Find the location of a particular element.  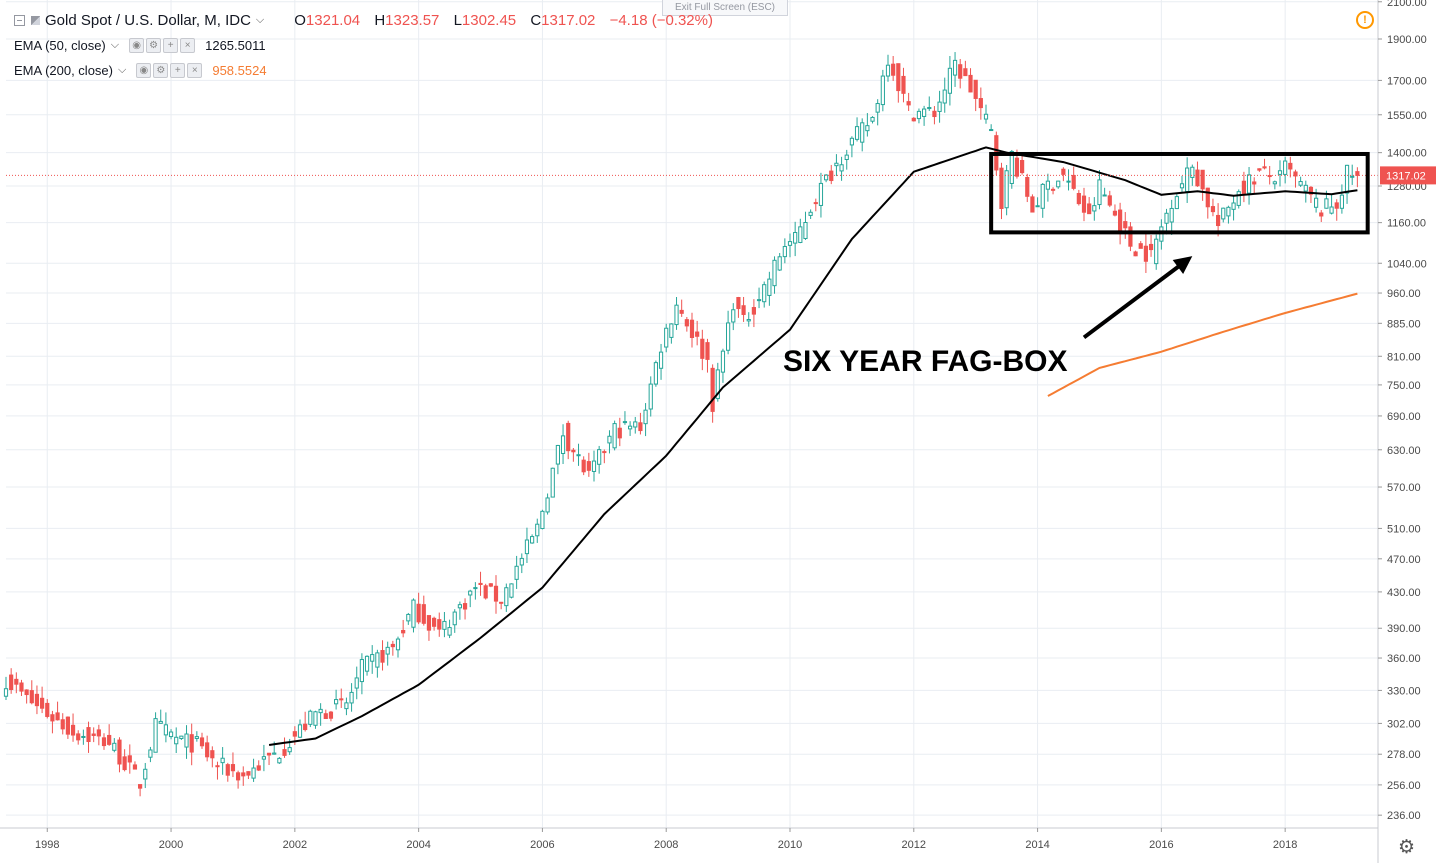

y-tick-label: 630.00 is located at coordinates (1404, 451).